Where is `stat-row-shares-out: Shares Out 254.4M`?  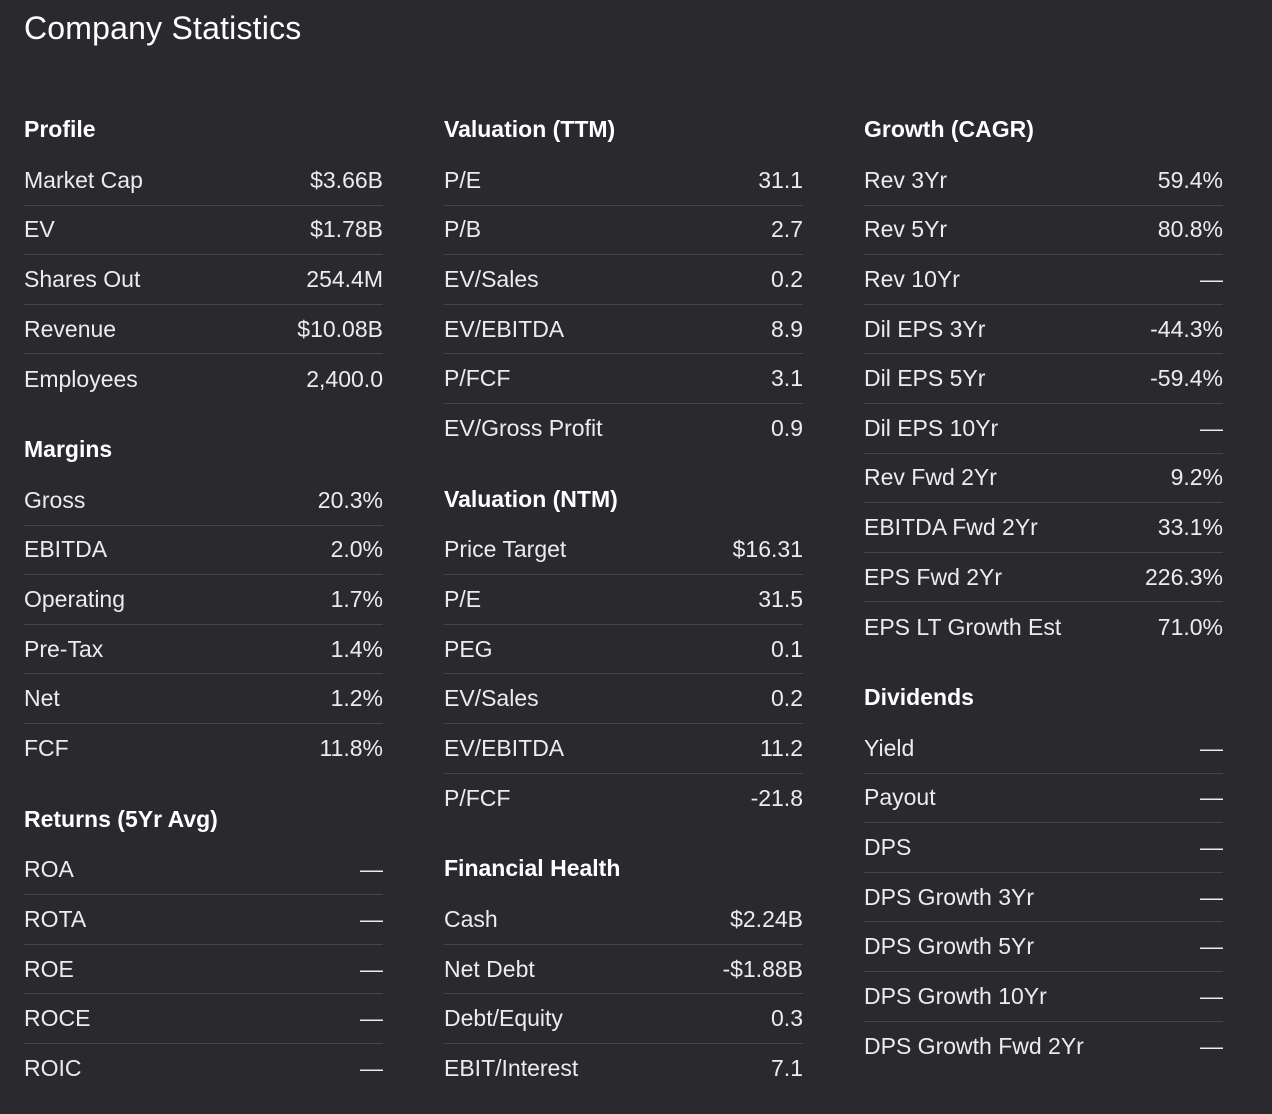 stat-row-shares-out: Shares Out 254.4M is located at coordinates (203, 280).